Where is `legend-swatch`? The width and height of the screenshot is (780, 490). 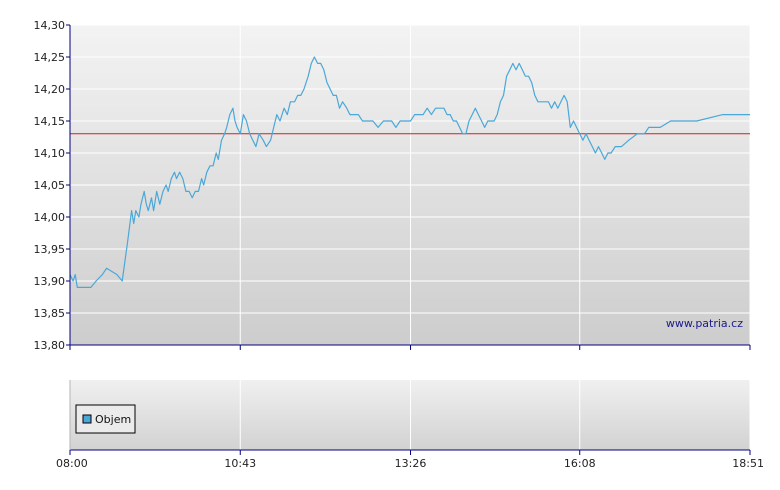 legend-swatch is located at coordinates (87, 419).